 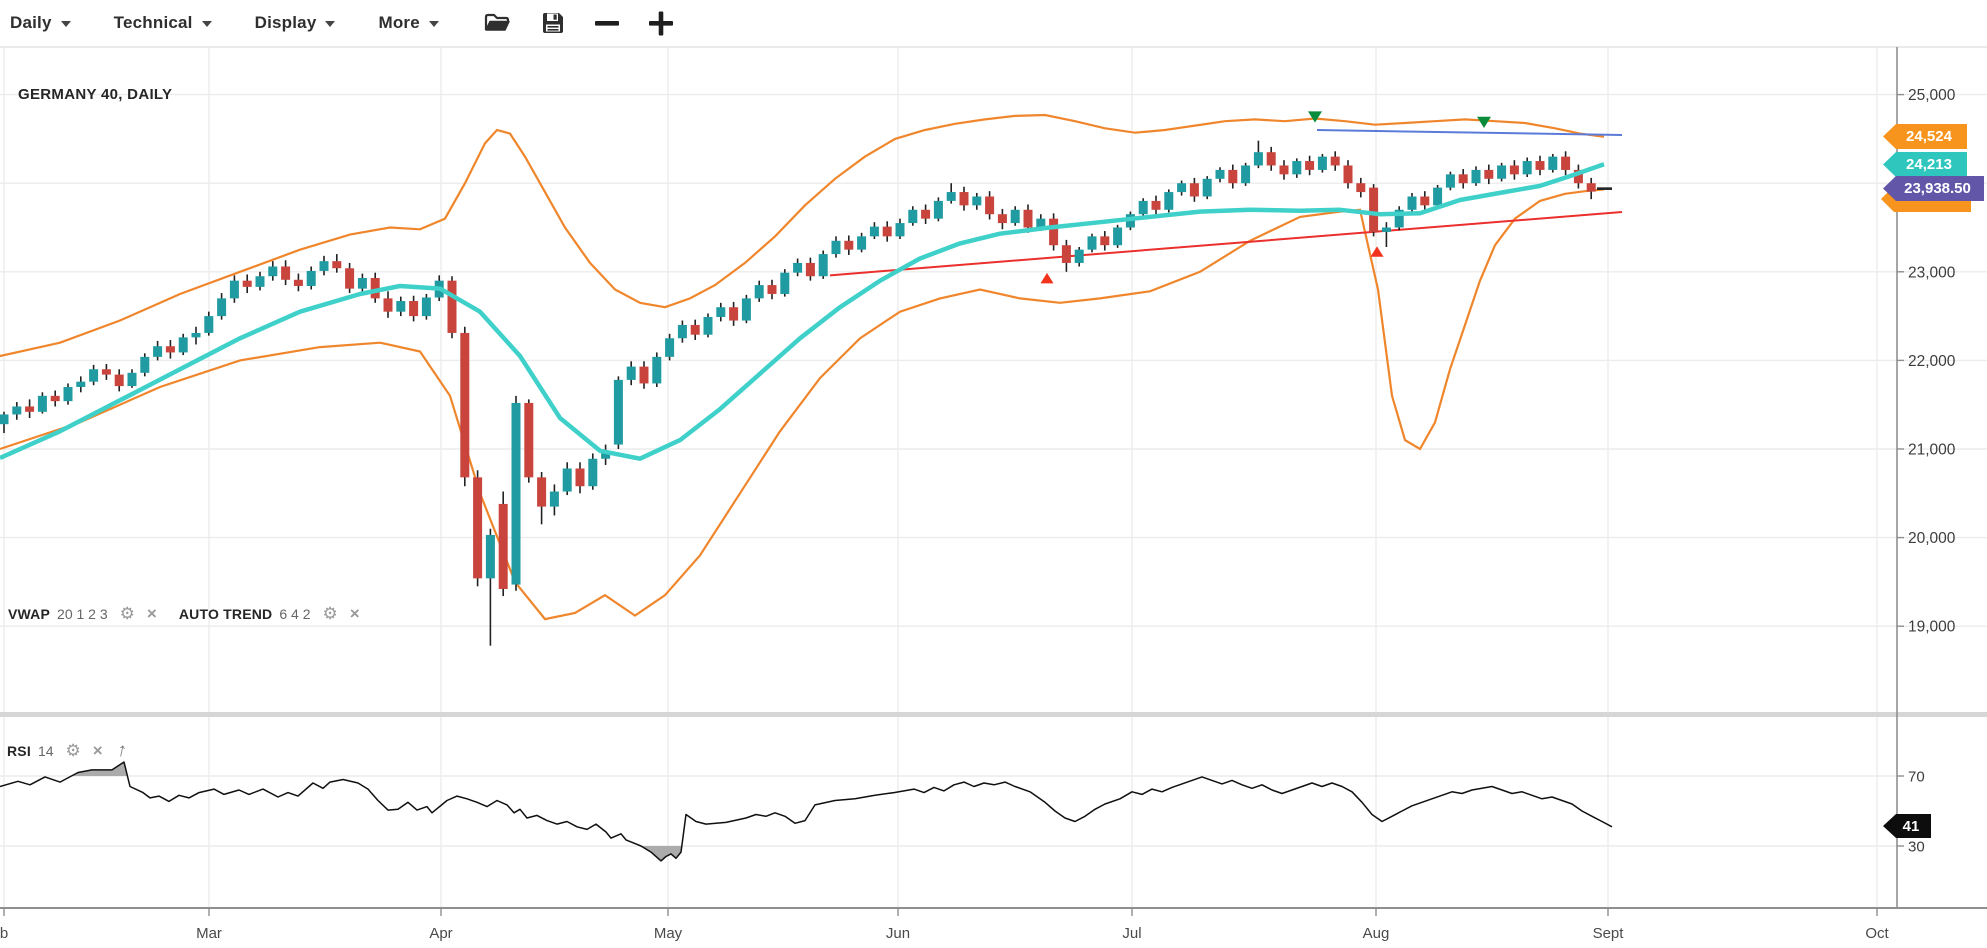 What do you see at coordinates (1226, 203) in the screenshot?
I see `auto-trend-lines` at bounding box center [1226, 203].